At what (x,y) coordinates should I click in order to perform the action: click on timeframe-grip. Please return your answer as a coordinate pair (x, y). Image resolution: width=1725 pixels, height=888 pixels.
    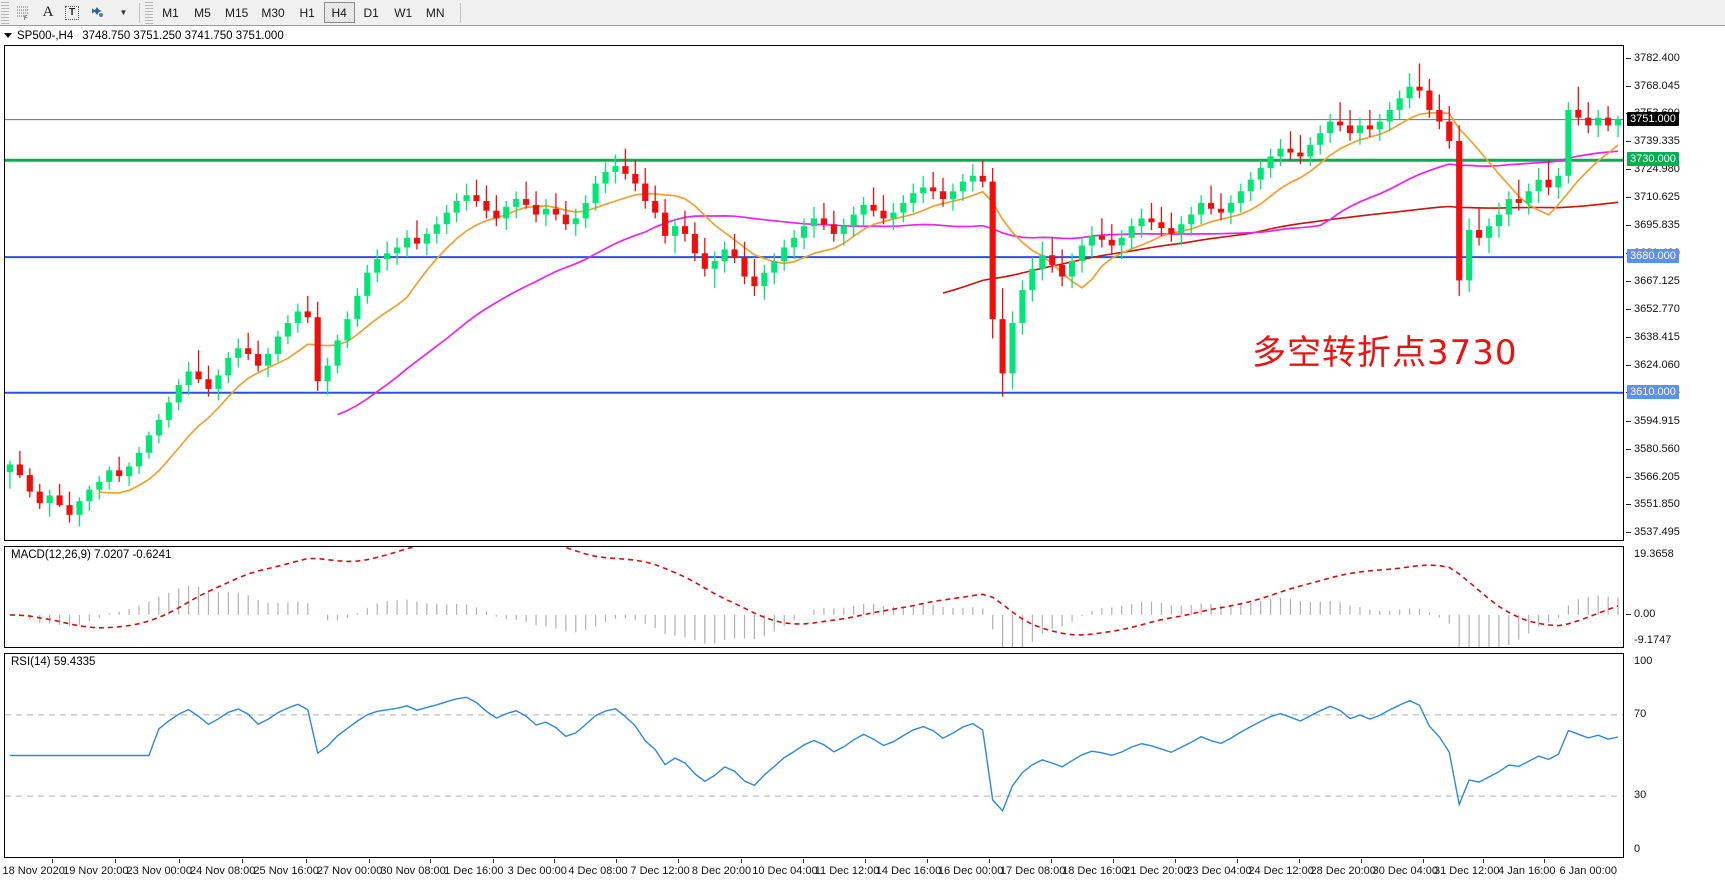
    Looking at the image, I should click on (149, 12).